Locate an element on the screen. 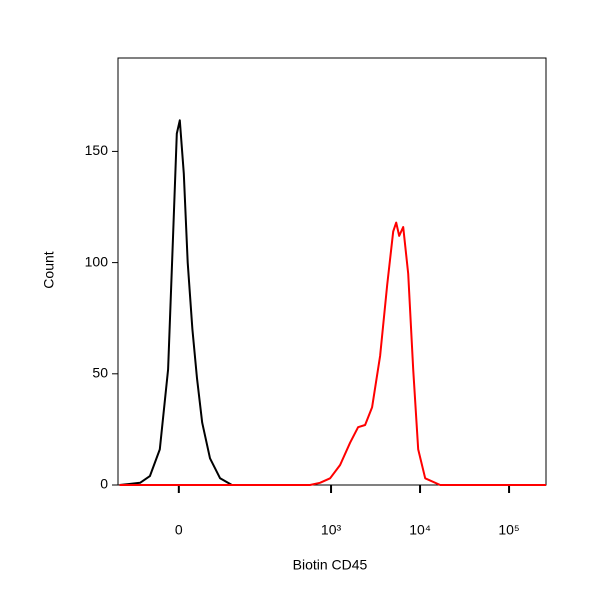  y-tick-label: 50 is located at coordinates (100, 373).